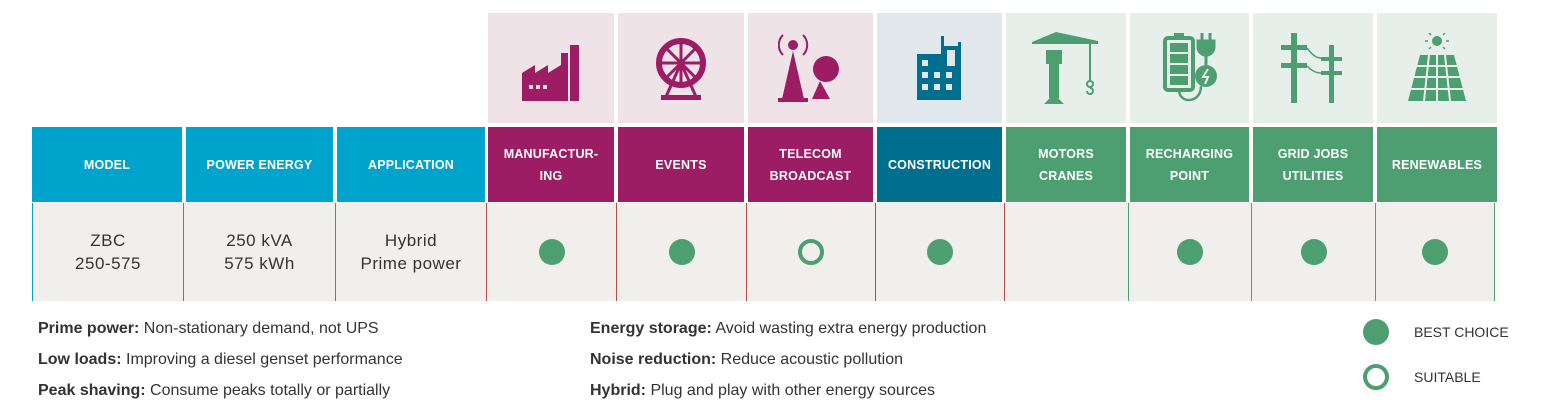 The image size is (1547, 414). I want to click on solar-panel-icon, so click(1437, 68).